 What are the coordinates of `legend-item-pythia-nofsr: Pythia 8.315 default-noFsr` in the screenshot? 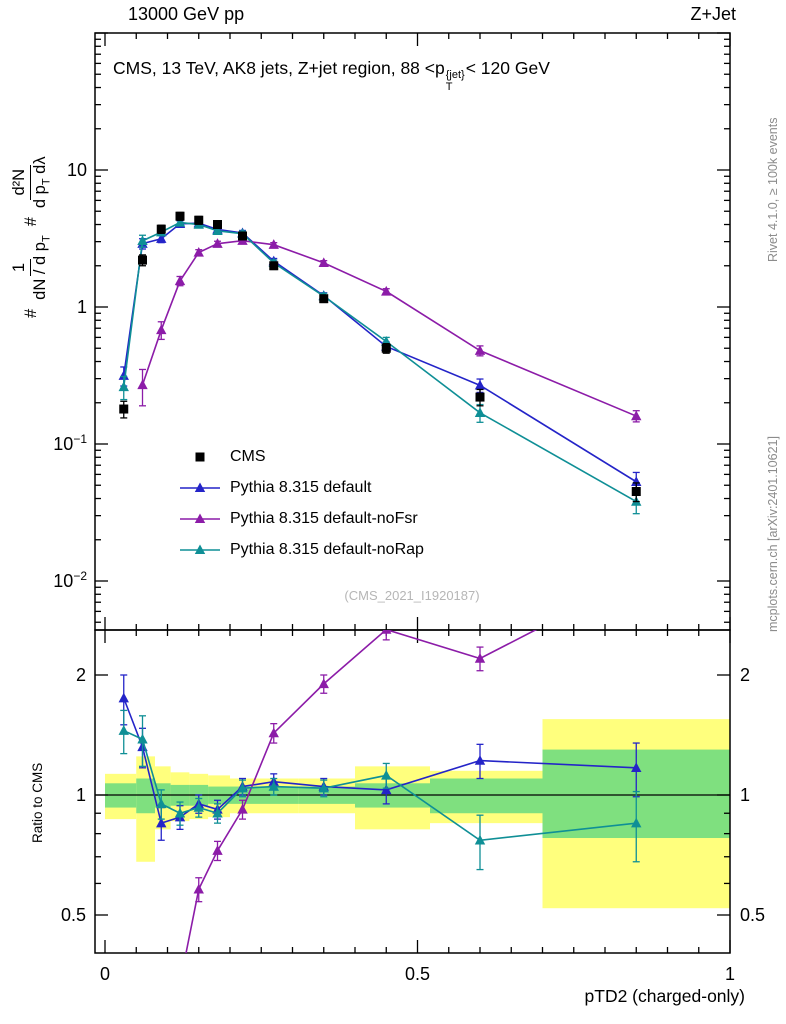 It's located at (301, 518).